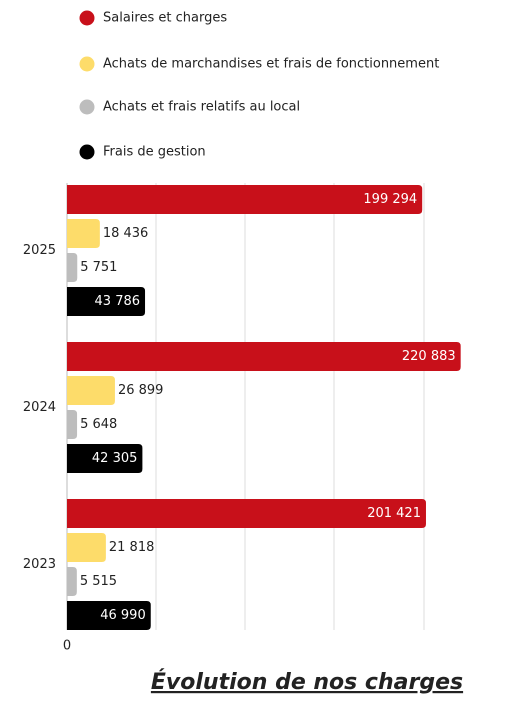  Describe the element at coordinates (98, 267) in the screenshot. I see `value-label: 5 751` at that location.